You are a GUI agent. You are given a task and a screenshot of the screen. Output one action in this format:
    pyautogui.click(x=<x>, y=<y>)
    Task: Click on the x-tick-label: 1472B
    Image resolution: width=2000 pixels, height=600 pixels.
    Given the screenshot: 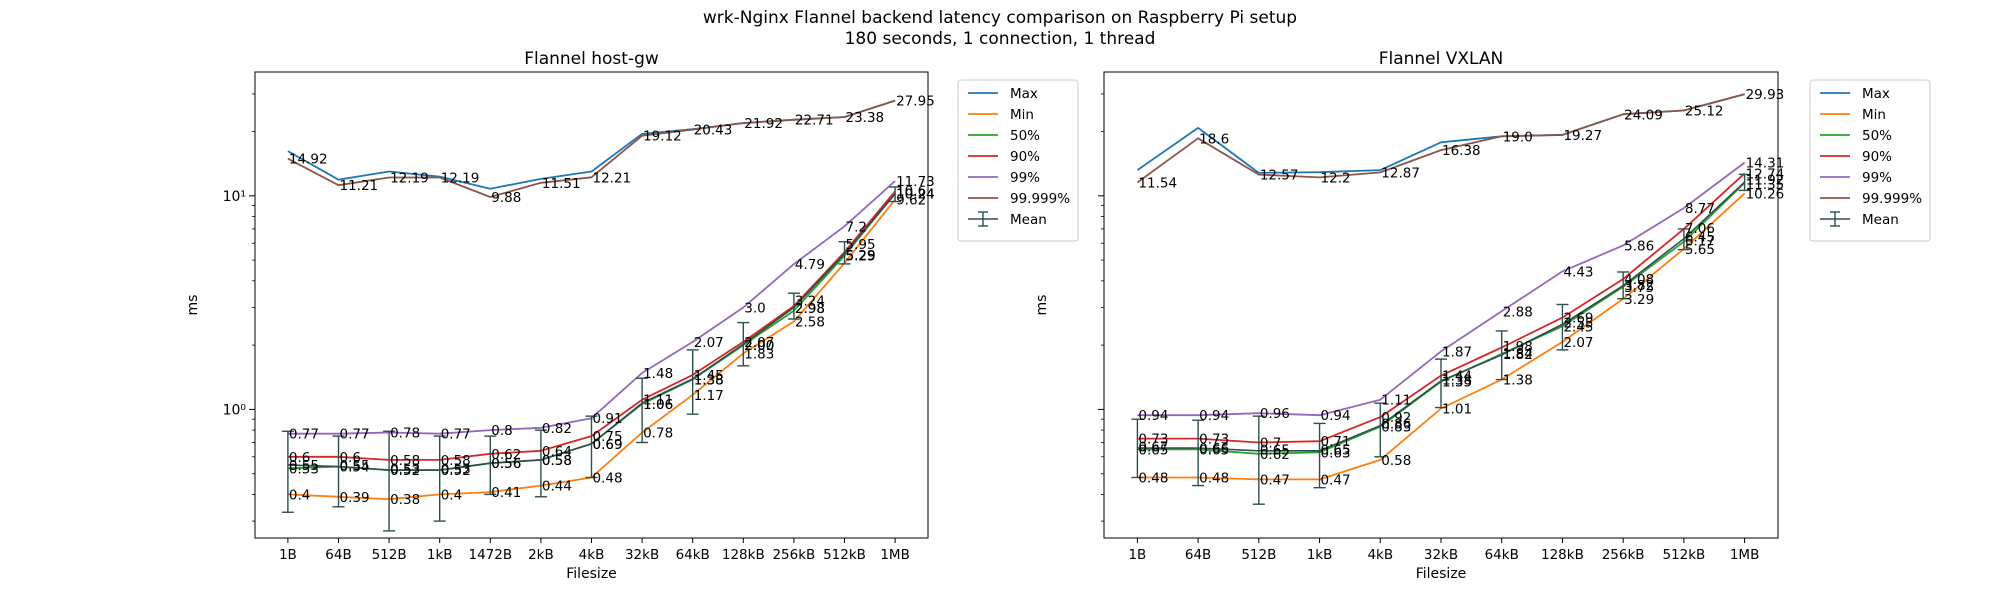 What is the action you would take?
    pyautogui.click(x=490, y=555)
    